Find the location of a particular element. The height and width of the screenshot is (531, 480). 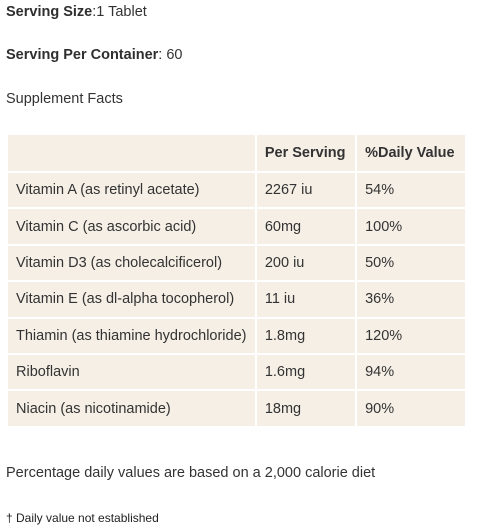

table-row: Vitamin C (as ascorbic acid) 60mg 100% is located at coordinates (236, 226).